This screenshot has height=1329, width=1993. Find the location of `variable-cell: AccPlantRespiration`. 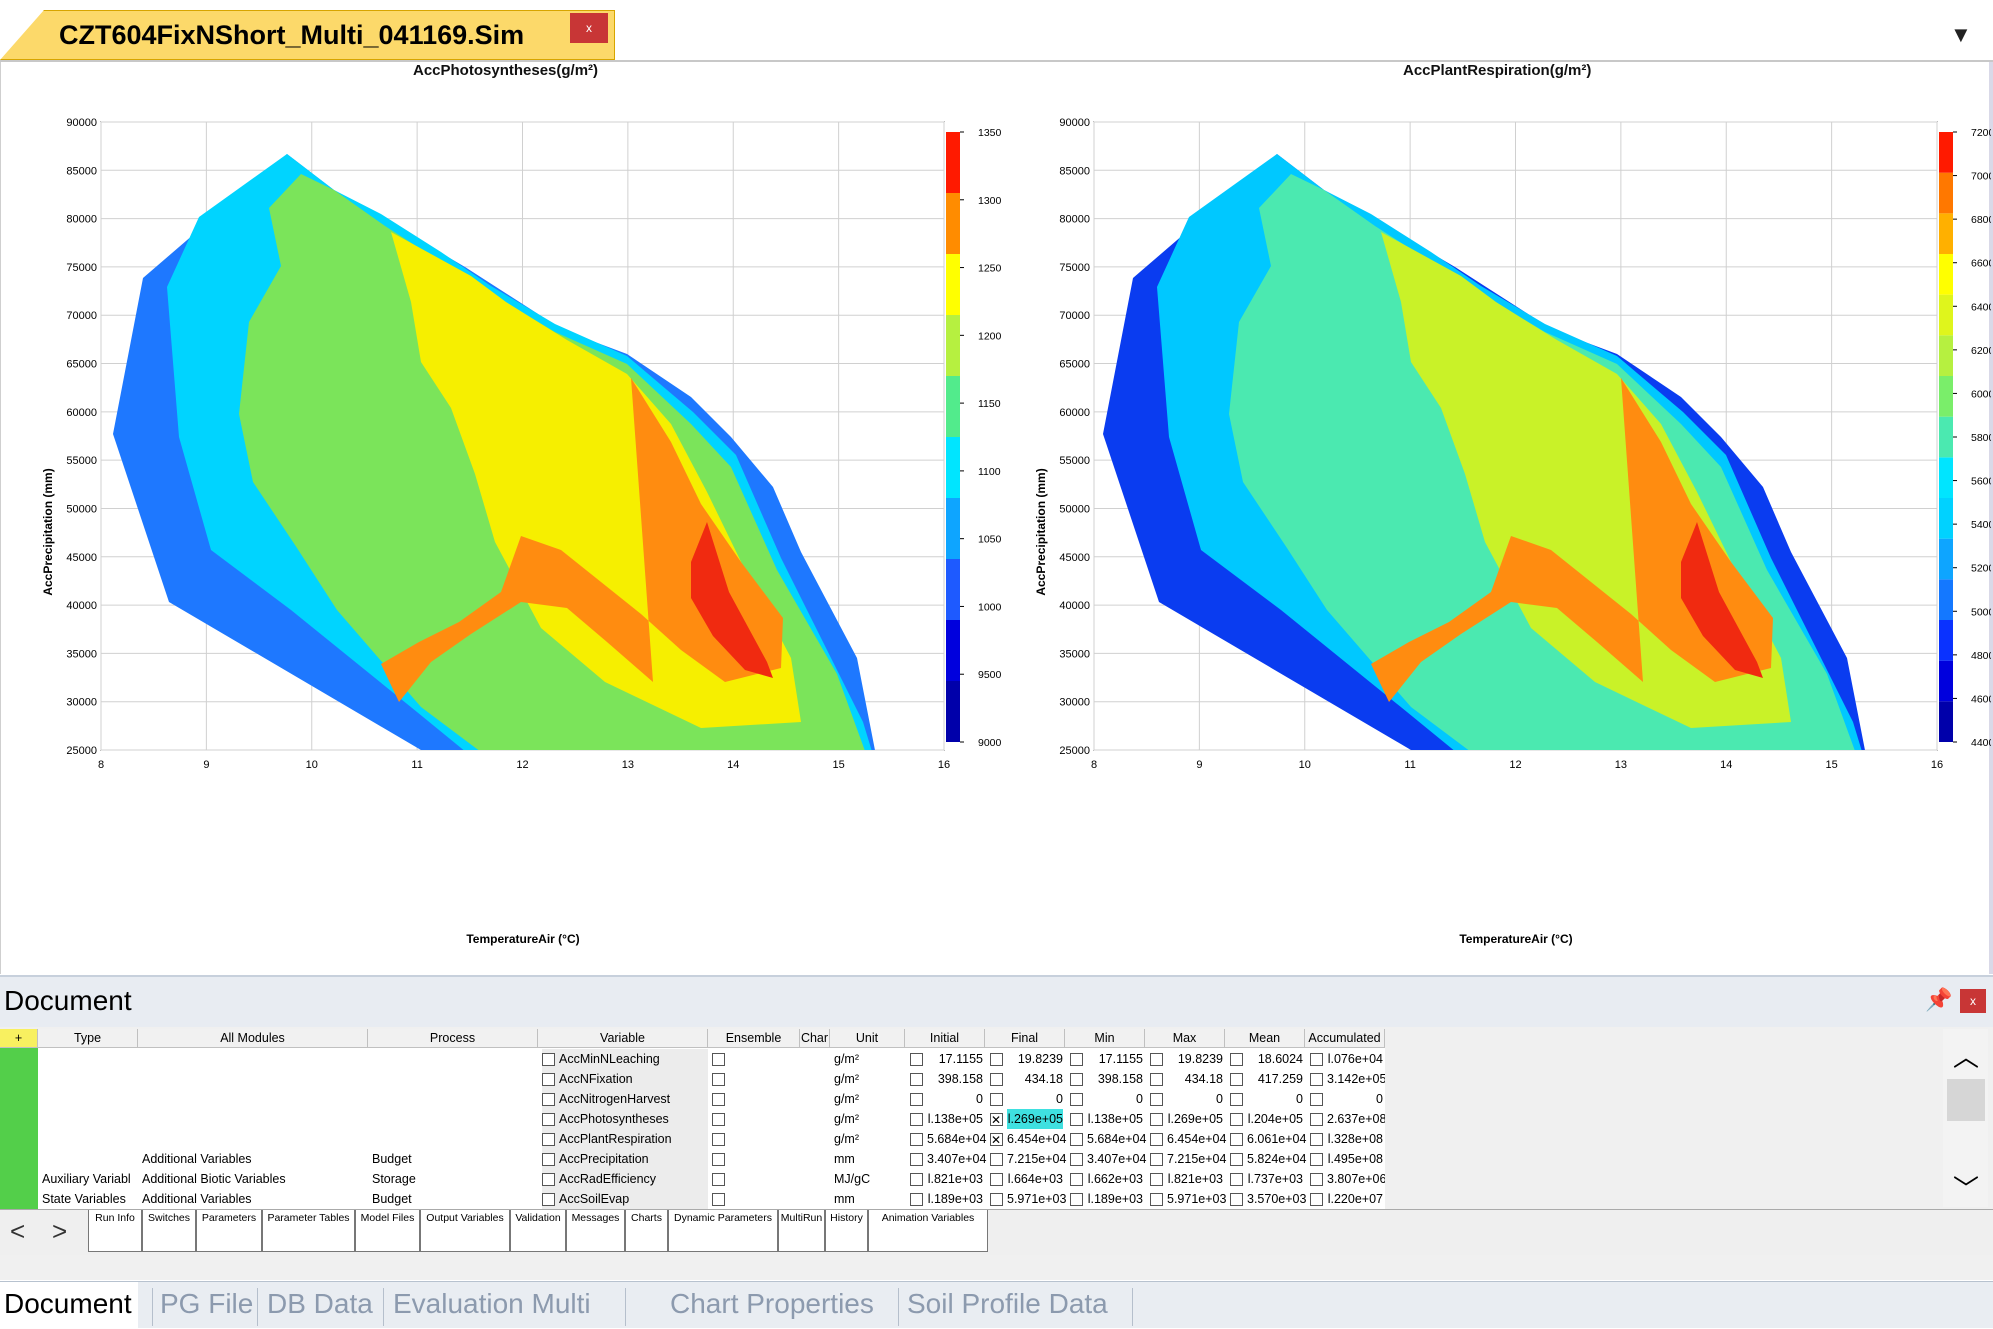

variable-cell: AccPlantRespiration is located at coordinates (625, 1139).